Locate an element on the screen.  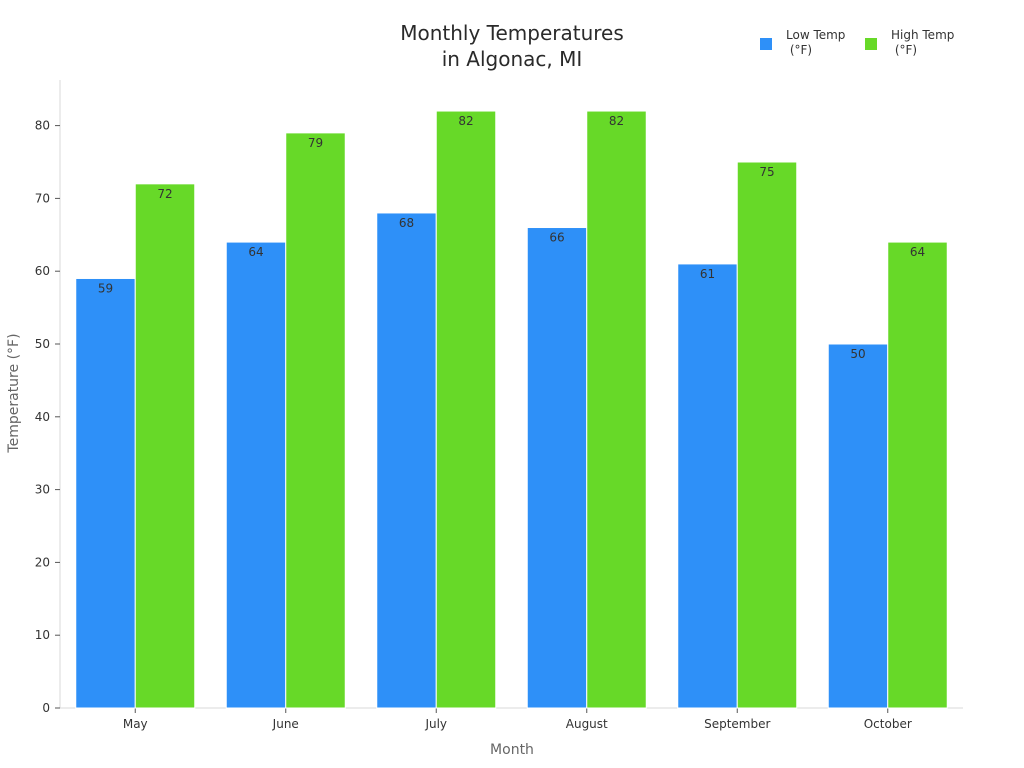
y-tick-label: 80 is located at coordinates (42, 126).